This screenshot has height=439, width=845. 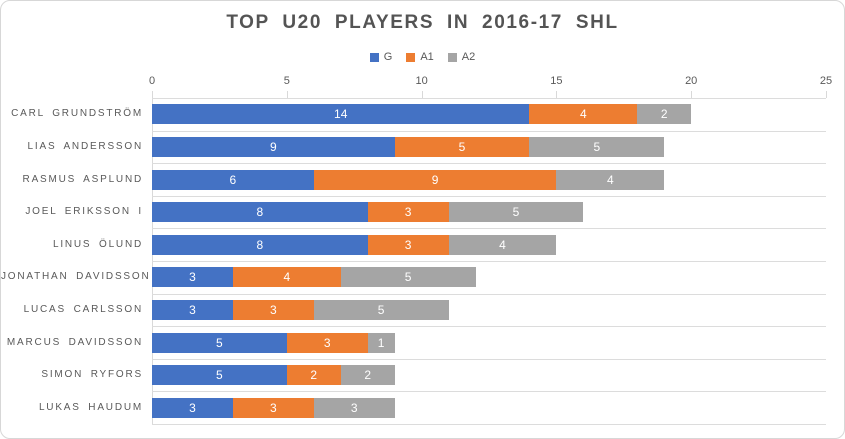 I want to click on bar-segment-g: 6, so click(x=233, y=180).